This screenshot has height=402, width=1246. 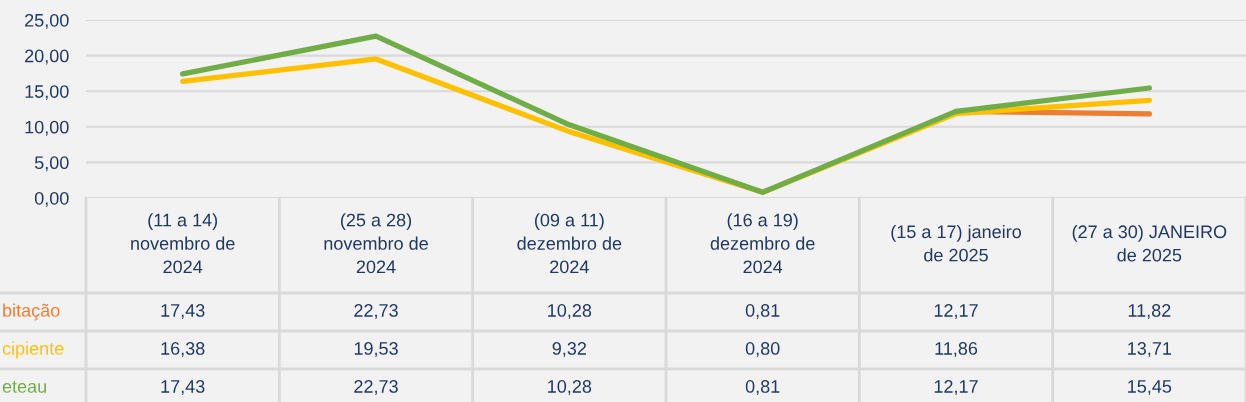 I want to click on data-label: 10,28, so click(x=570, y=387).